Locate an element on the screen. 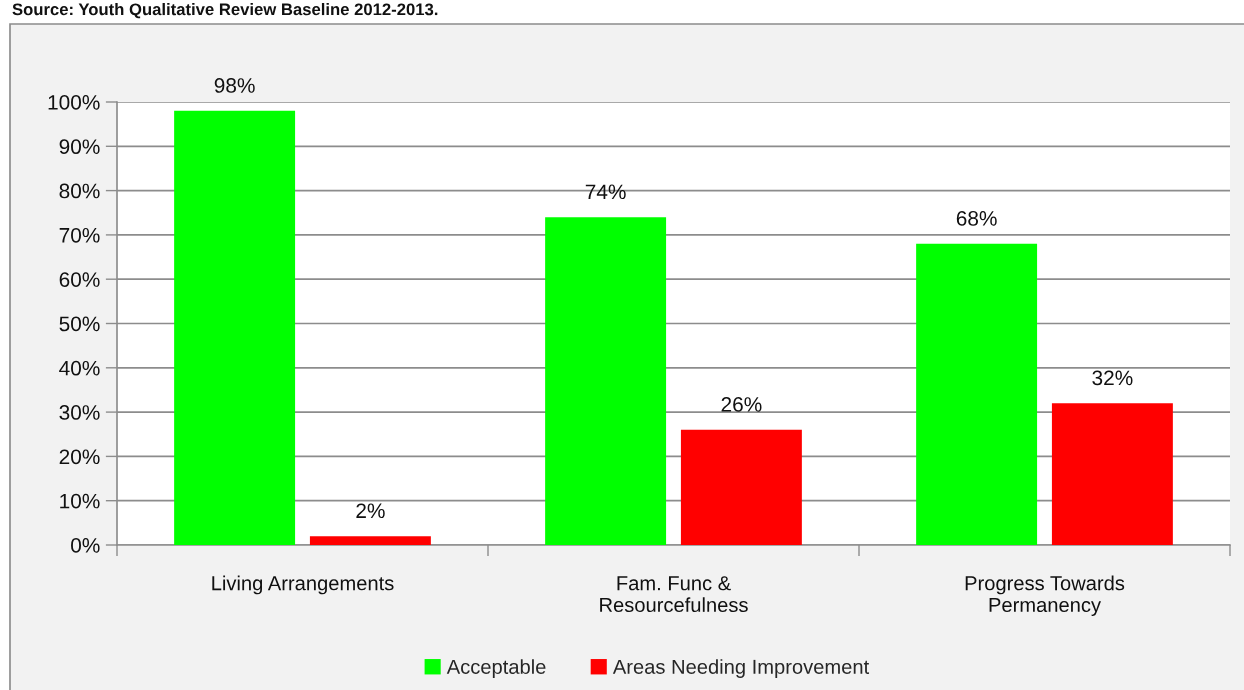 The image size is (1244, 690). y-tick-label: 80% is located at coordinates (79, 191).